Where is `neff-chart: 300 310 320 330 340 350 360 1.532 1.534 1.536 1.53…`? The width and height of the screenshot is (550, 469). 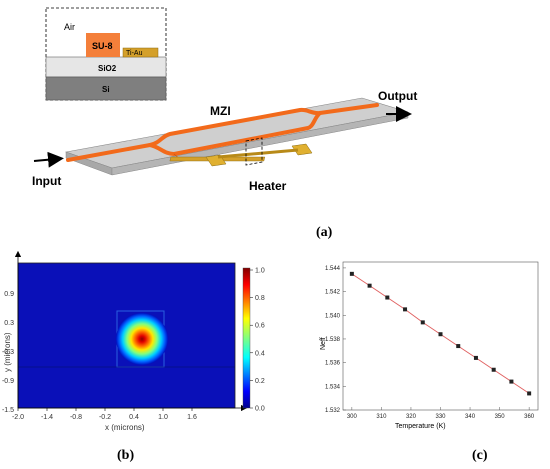 neff-chart: 300 310 320 330 340 350 360 1.532 1.534 1.536 1.53… is located at coordinates (432, 340).